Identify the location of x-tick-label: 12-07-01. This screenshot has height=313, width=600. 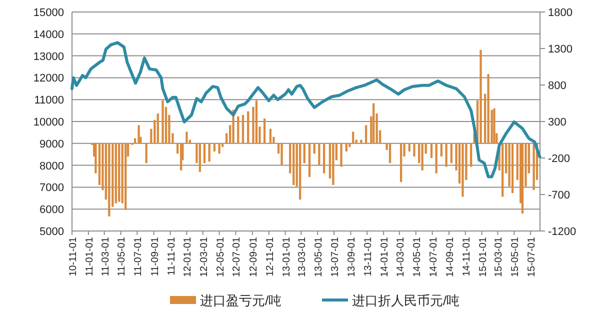
(237, 257).